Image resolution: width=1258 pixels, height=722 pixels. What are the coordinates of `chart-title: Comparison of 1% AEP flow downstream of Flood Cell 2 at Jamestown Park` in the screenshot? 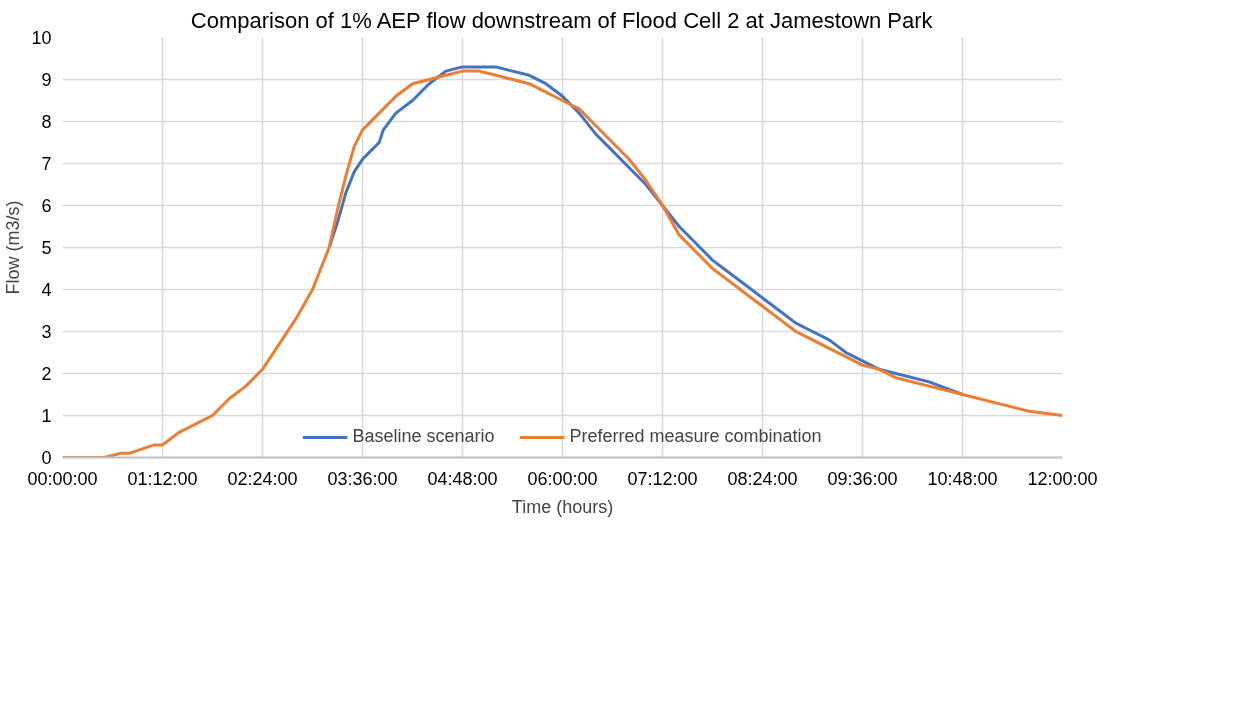 It's located at (562, 20).